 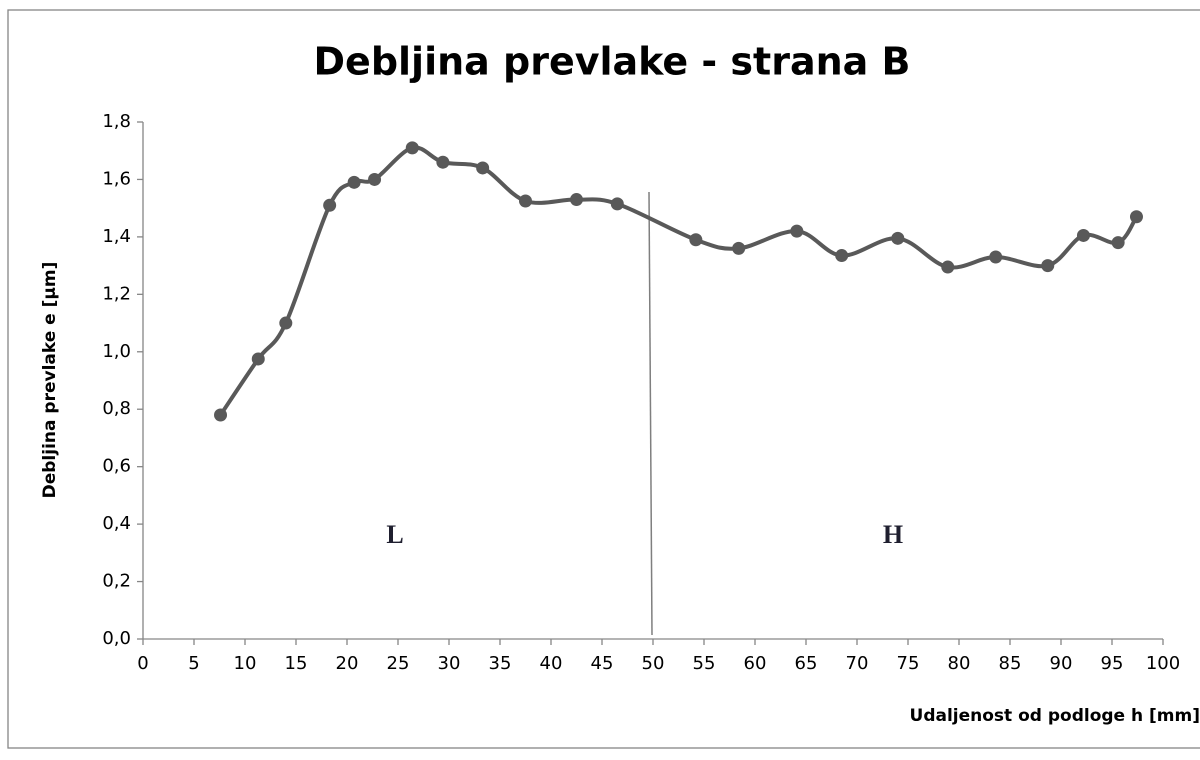 I want to click on x-tick-label: 35, so click(x=500, y=663).